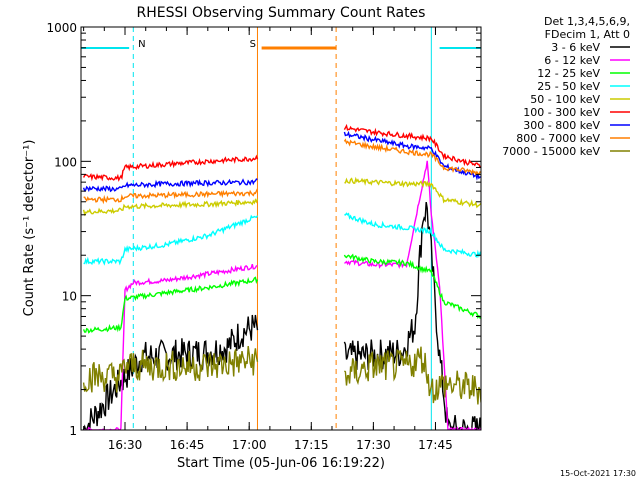 This screenshot has width=640, height=480. Describe the element at coordinates (29, 228) in the screenshot. I see `y-axis-label: Count Rate (s⁻¹ detector⁻¹)` at that location.